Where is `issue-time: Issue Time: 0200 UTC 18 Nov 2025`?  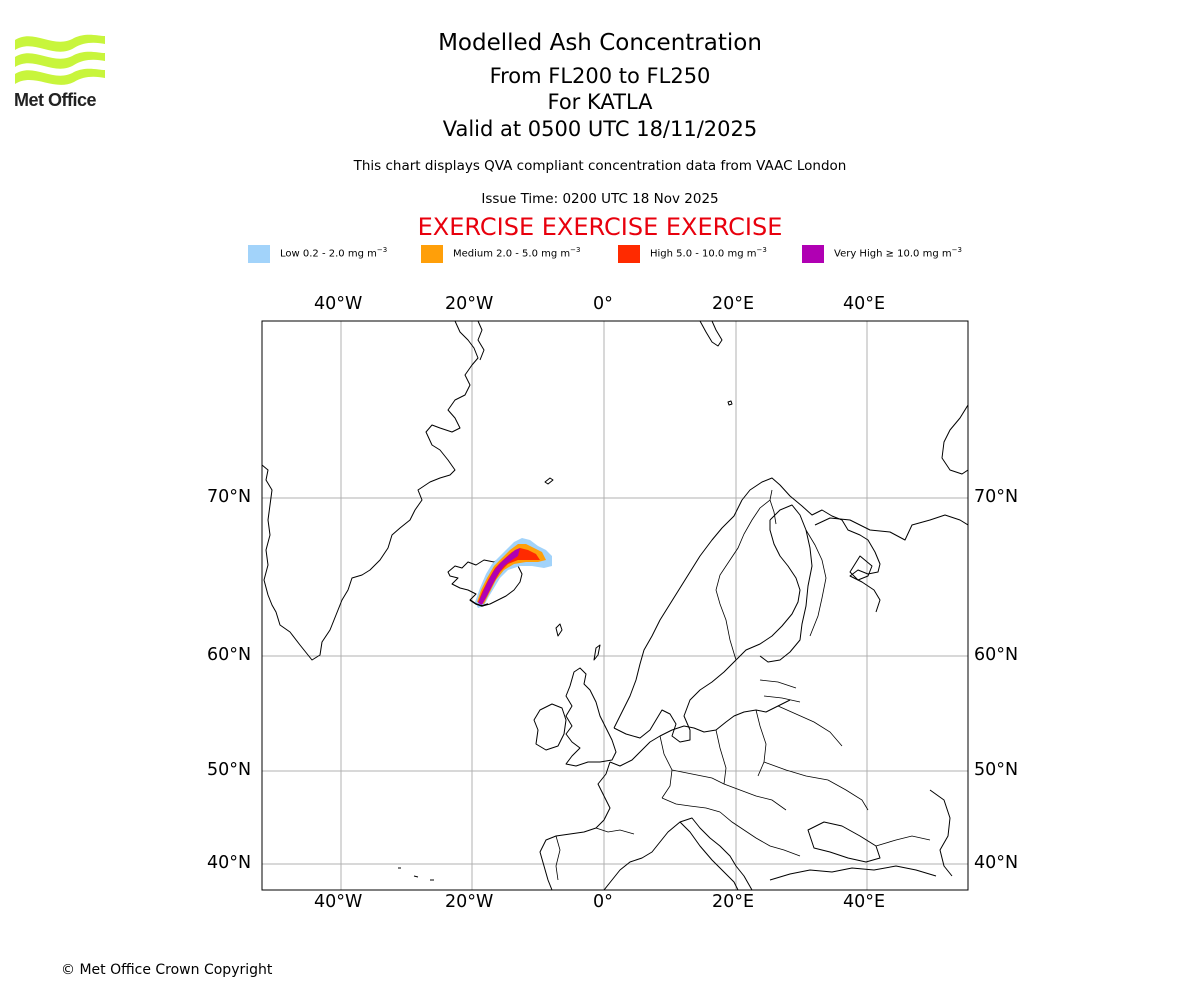 issue-time: Issue Time: 0200 UTC 18 Nov 2025 is located at coordinates (600, 199).